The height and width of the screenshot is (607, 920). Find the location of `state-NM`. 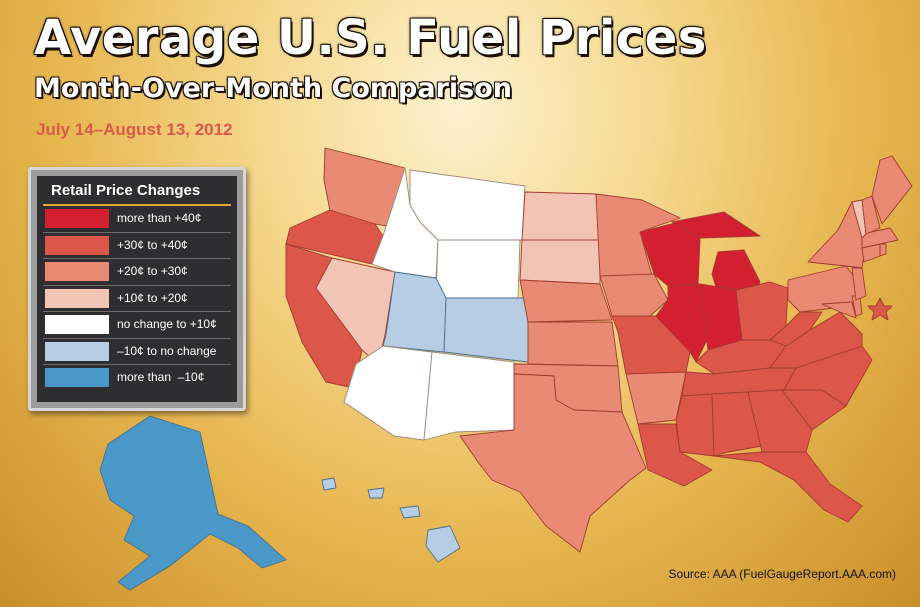

state-NM is located at coordinates (469, 396).